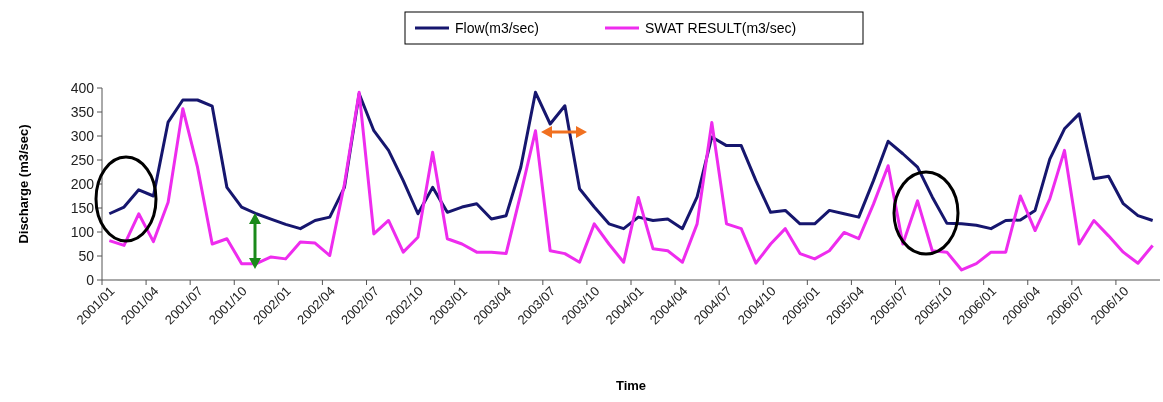  What do you see at coordinates (23, 184) in the screenshot?
I see `y-axis-title: Discharge (m3/sec)` at bounding box center [23, 184].